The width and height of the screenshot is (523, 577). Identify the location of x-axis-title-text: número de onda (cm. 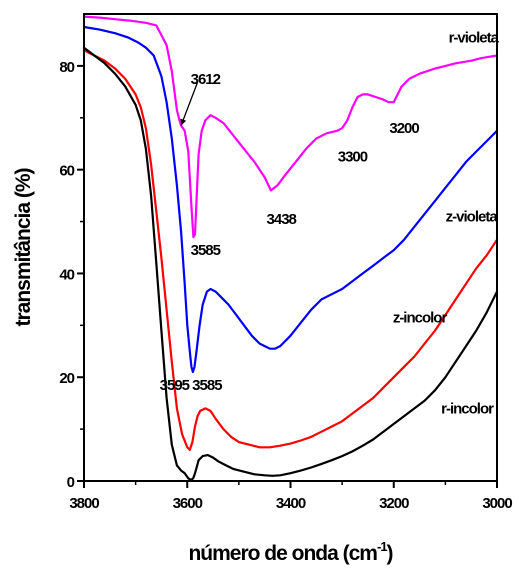
(282, 553).